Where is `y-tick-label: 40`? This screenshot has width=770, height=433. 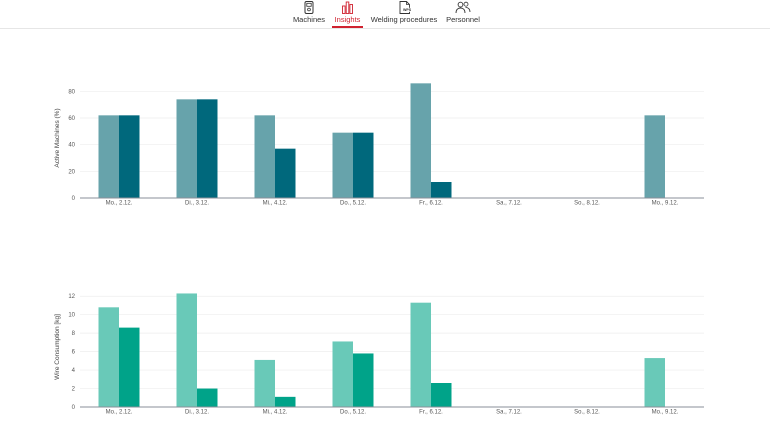 y-tick-label: 40 is located at coordinates (71, 146).